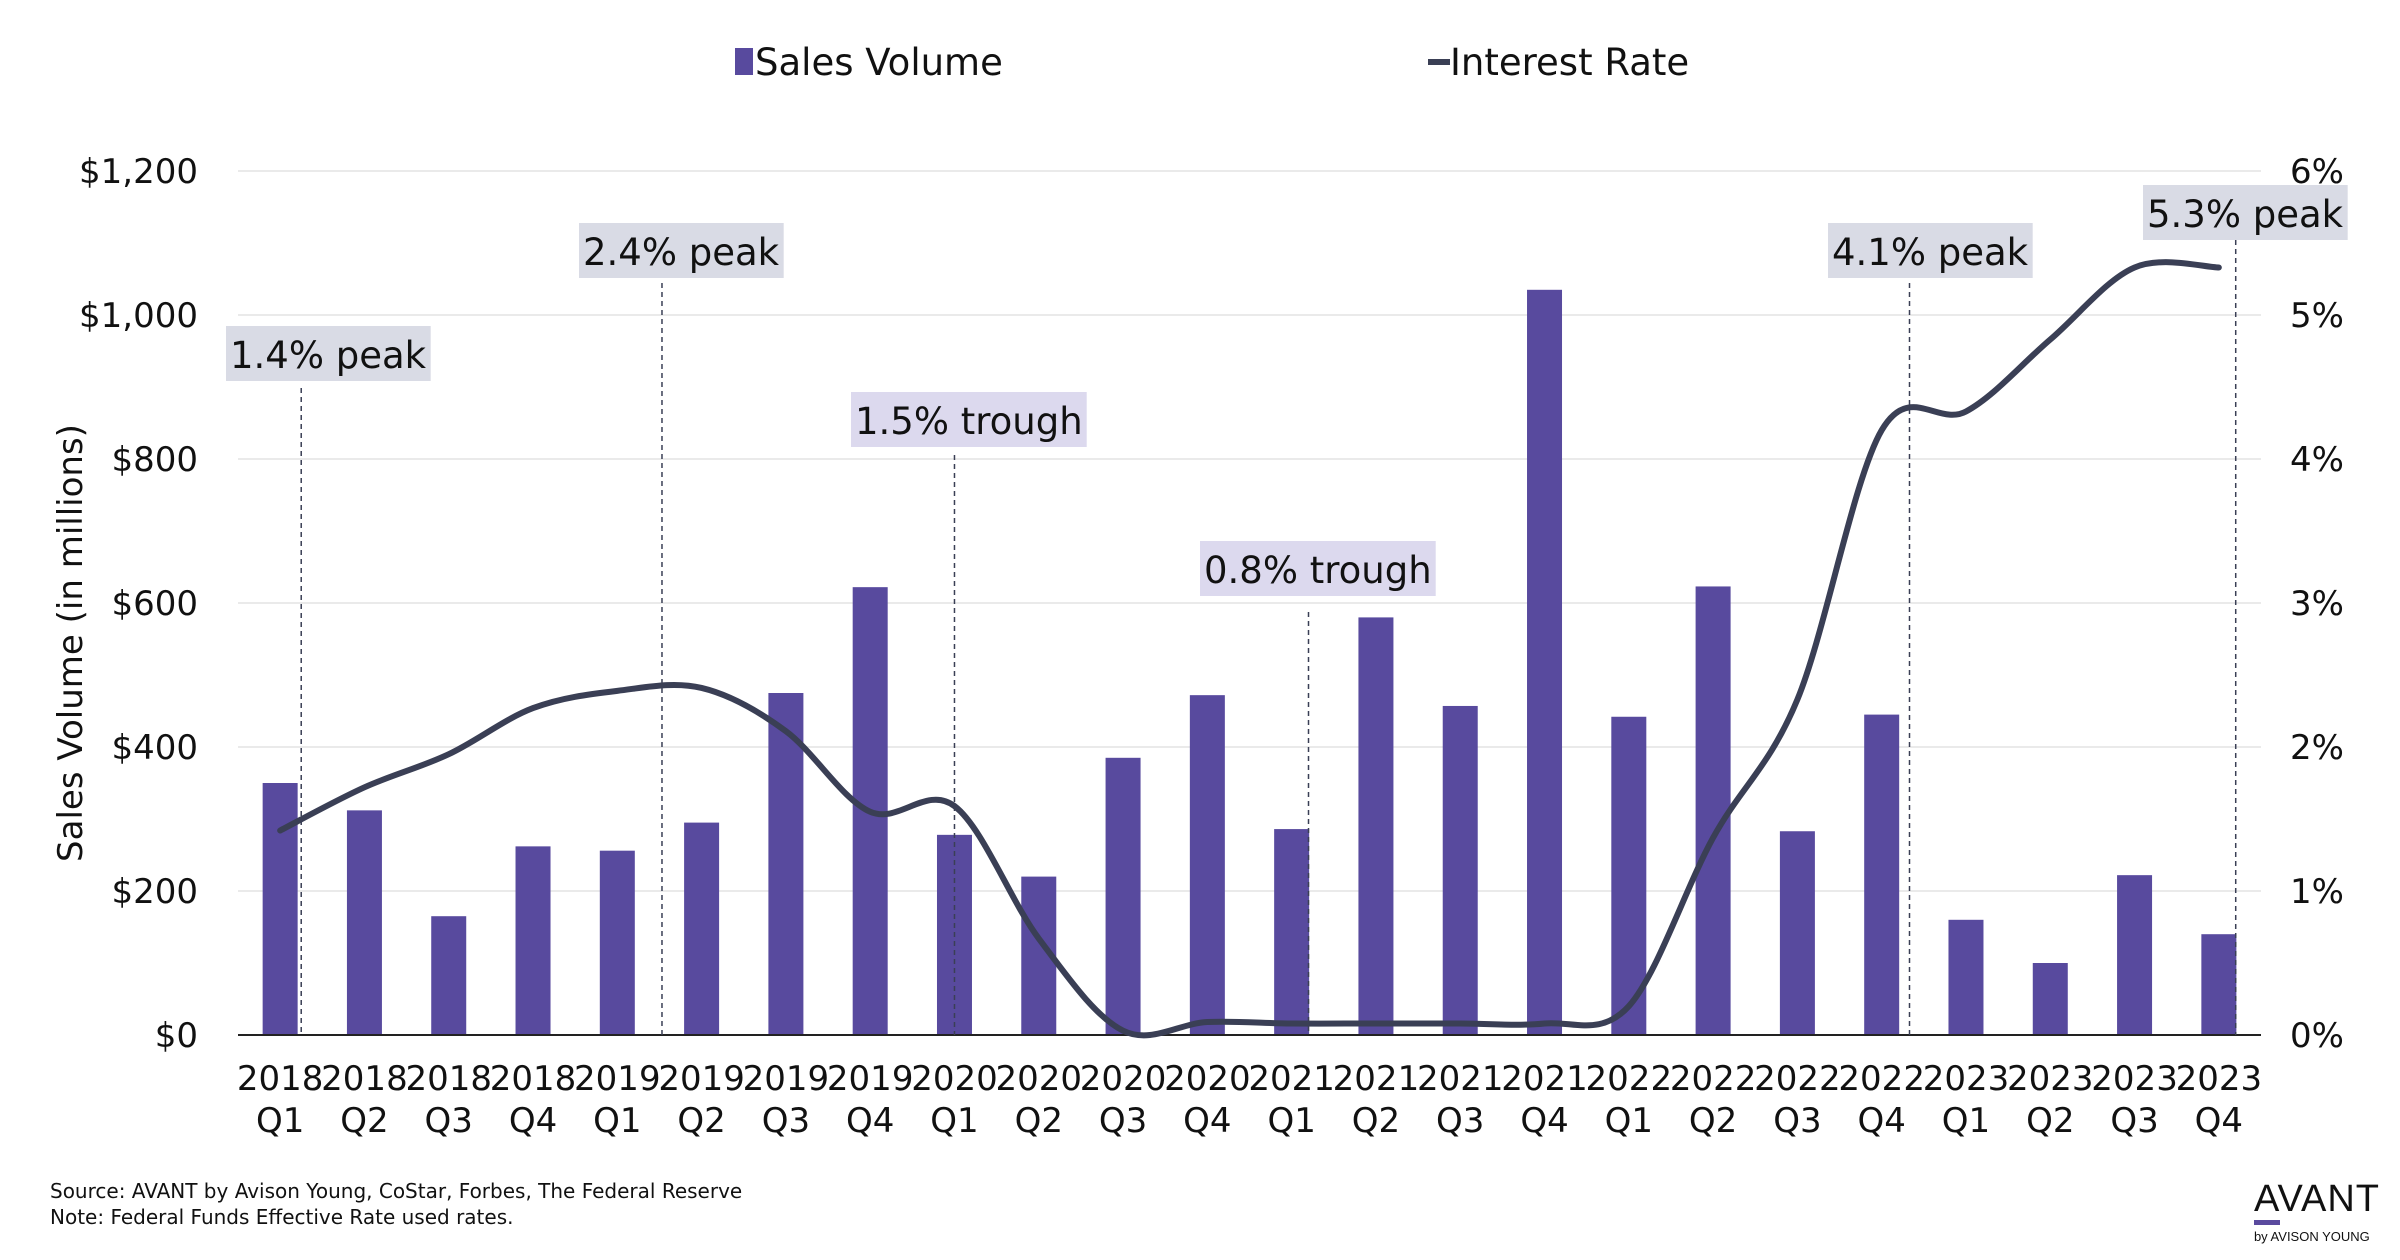 Image resolution: width=2400 pixels, height=1260 pixels. I want to click on y-axis-label: Sales Volume (in millions), so click(71, 643).